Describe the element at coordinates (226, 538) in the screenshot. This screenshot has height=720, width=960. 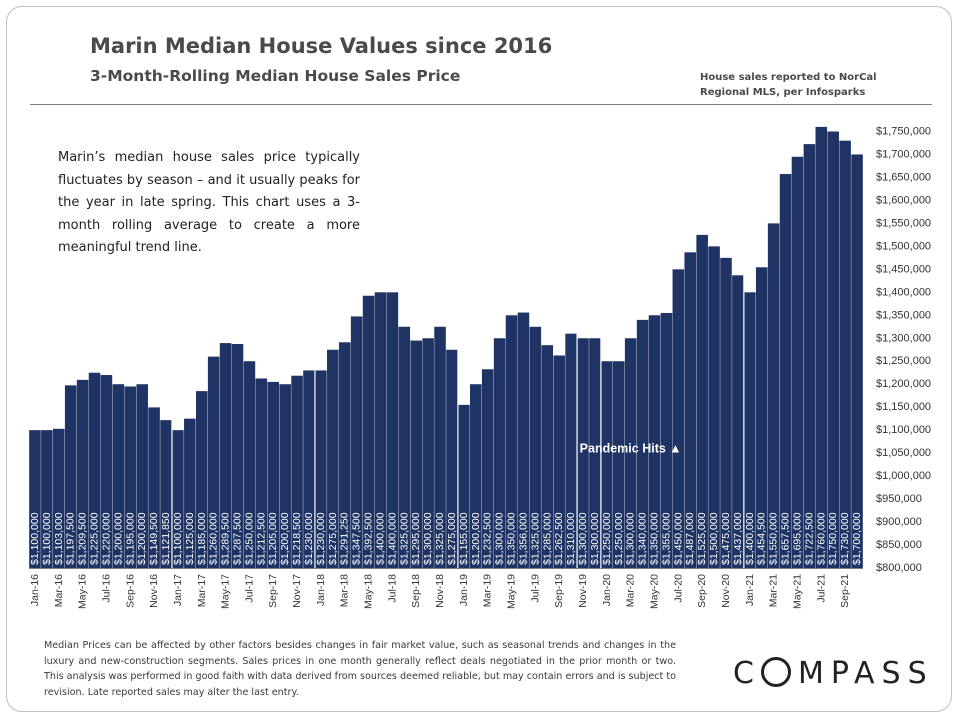
I see `bar-label-May-17: $1,289,500` at that location.